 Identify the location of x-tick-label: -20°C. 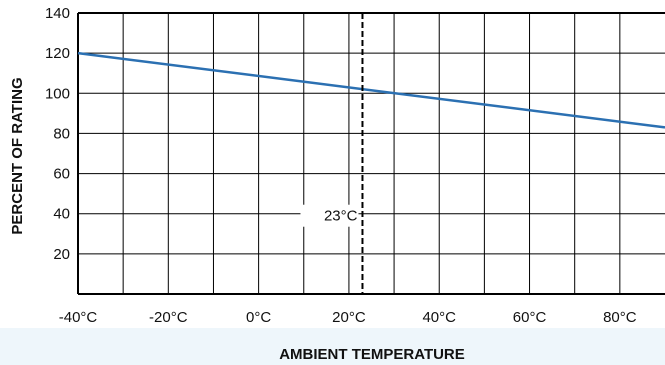
(168, 317).